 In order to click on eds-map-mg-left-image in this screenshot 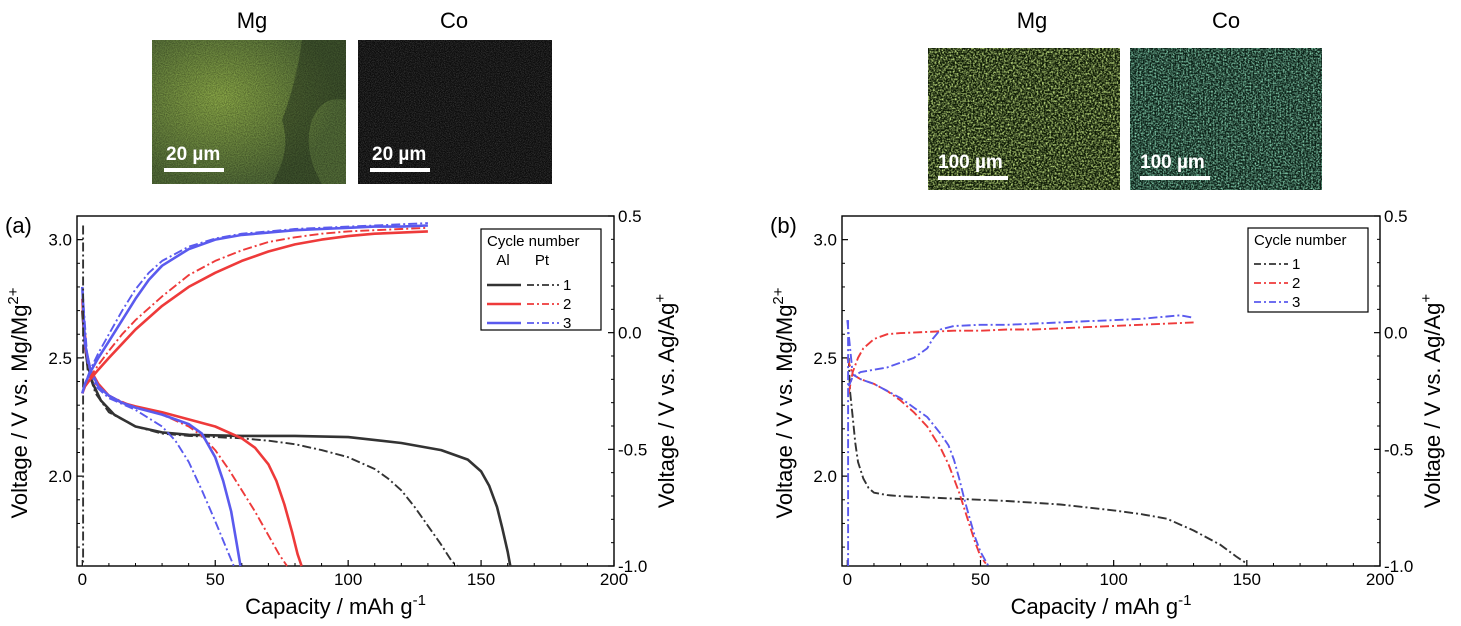, I will do `click(249, 112)`.